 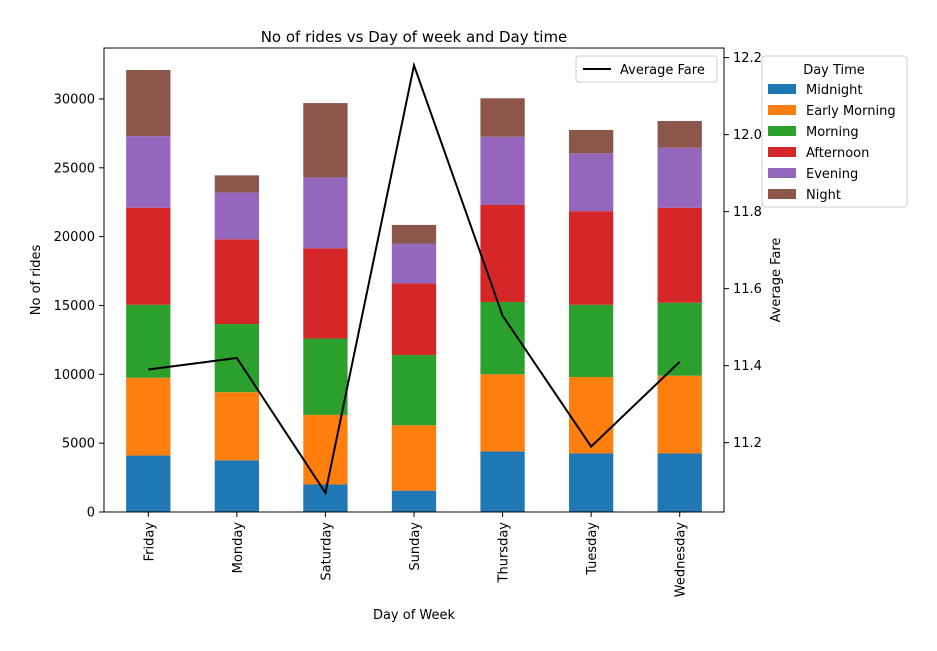 I want to click on y2-tick-label: 11.6, so click(x=747, y=289).